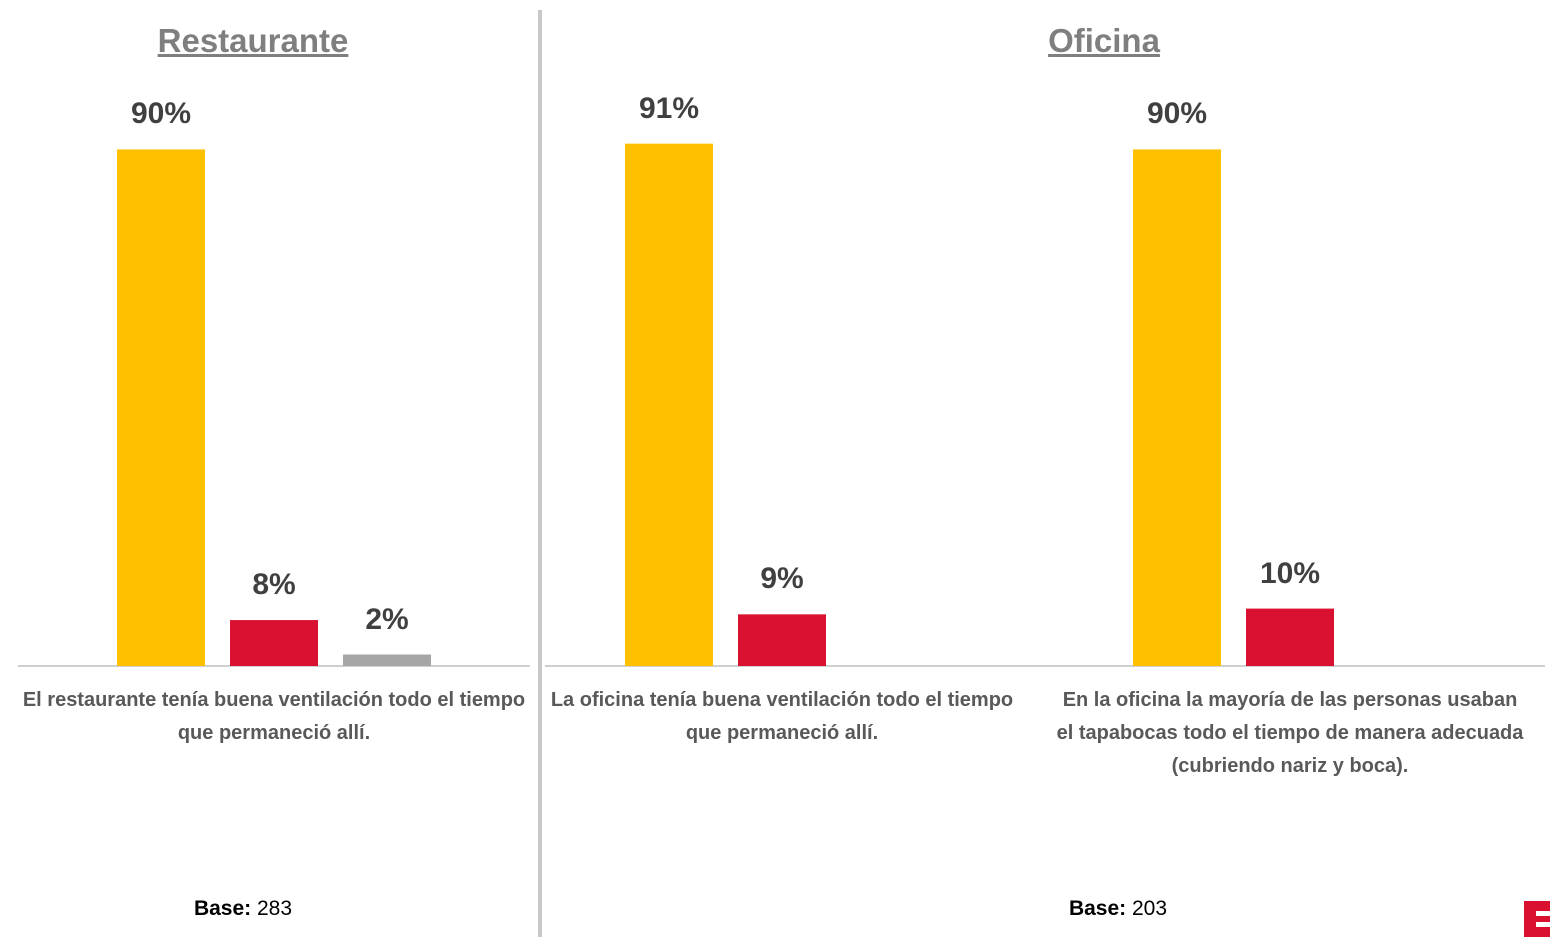 The image size is (1550, 937). I want to click on base-note: Base: 283, so click(243, 909).